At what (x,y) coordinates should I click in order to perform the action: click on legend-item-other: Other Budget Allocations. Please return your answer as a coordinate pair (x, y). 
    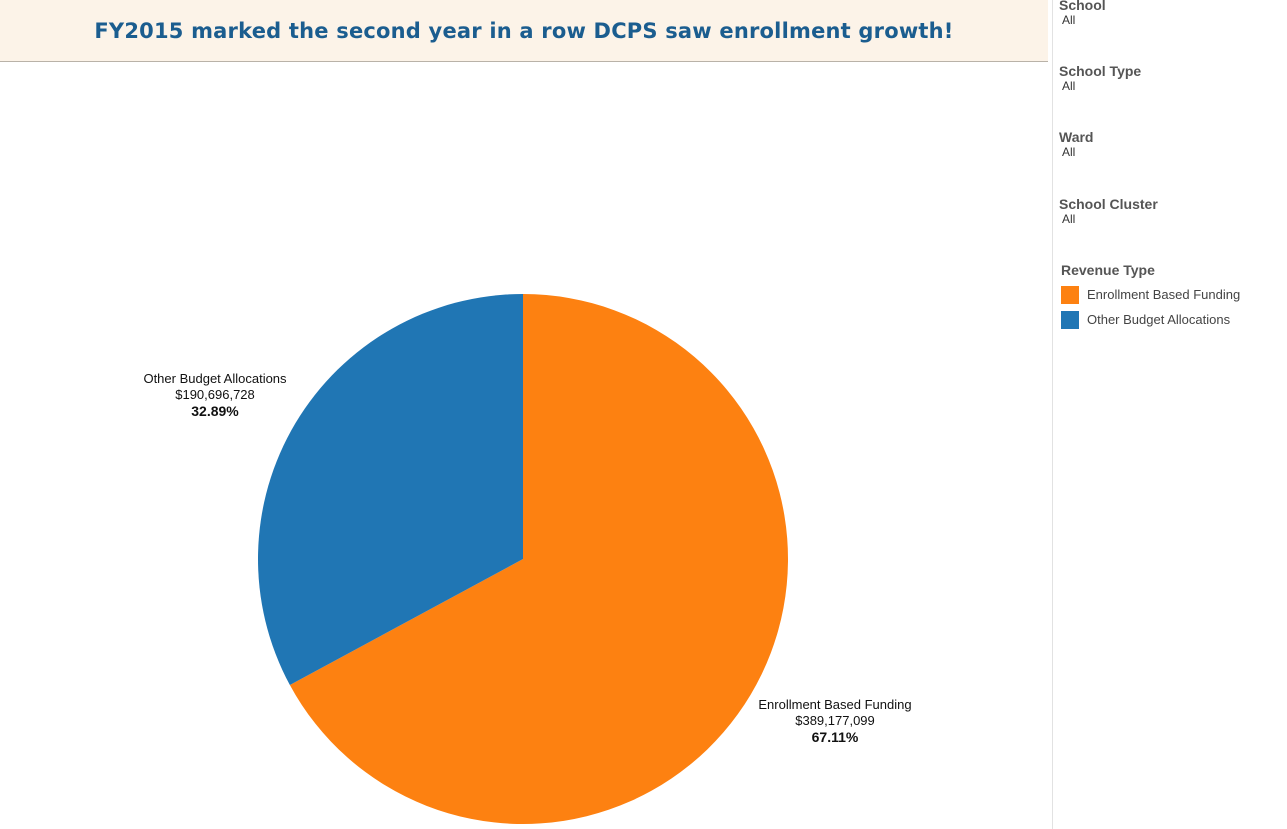
    Looking at the image, I should click on (1150, 319).